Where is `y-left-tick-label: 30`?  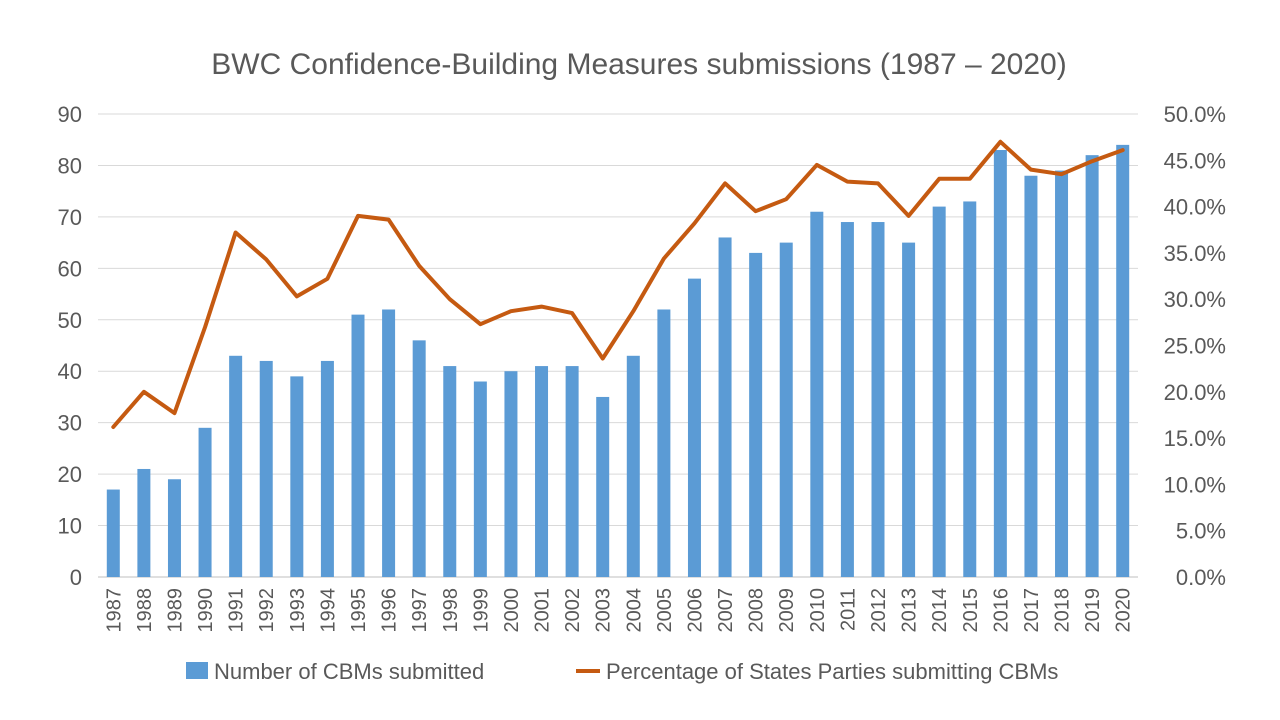 y-left-tick-label: 30 is located at coordinates (70, 423).